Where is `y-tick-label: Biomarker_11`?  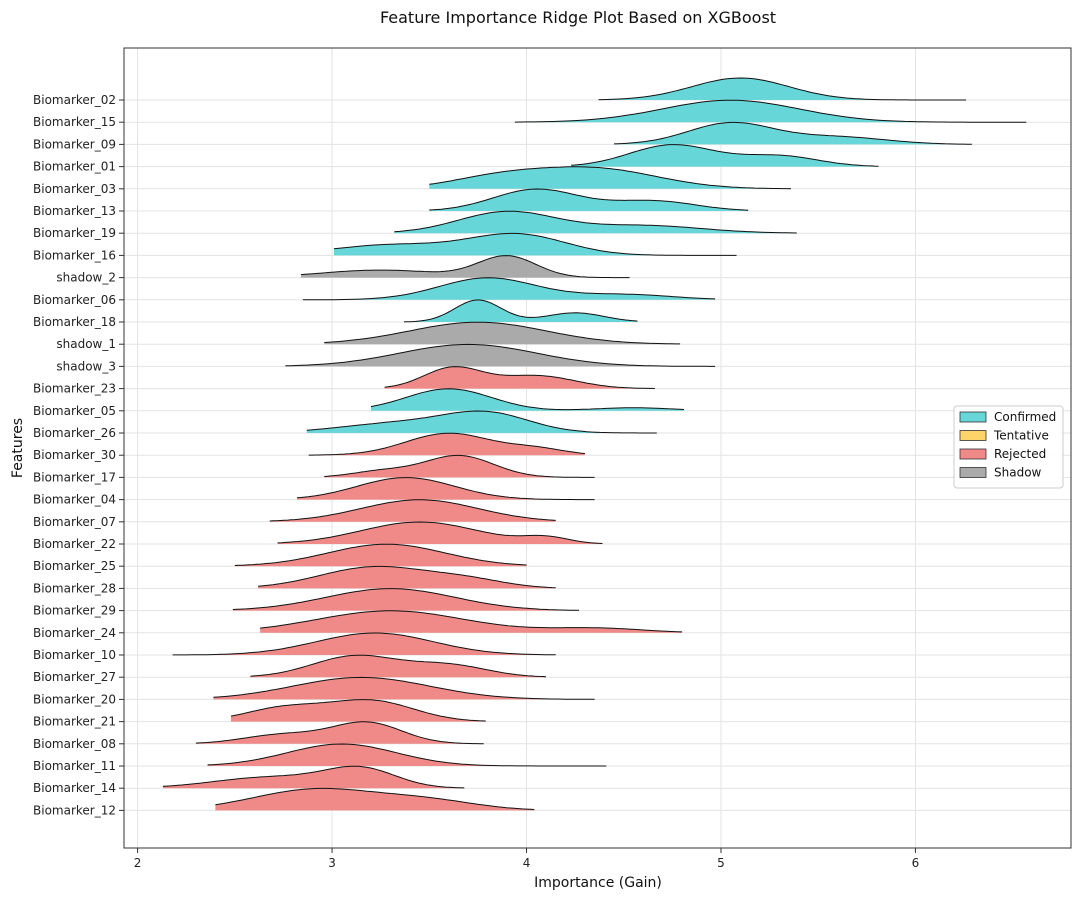
y-tick-label: Biomarker_11 is located at coordinates (74, 766).